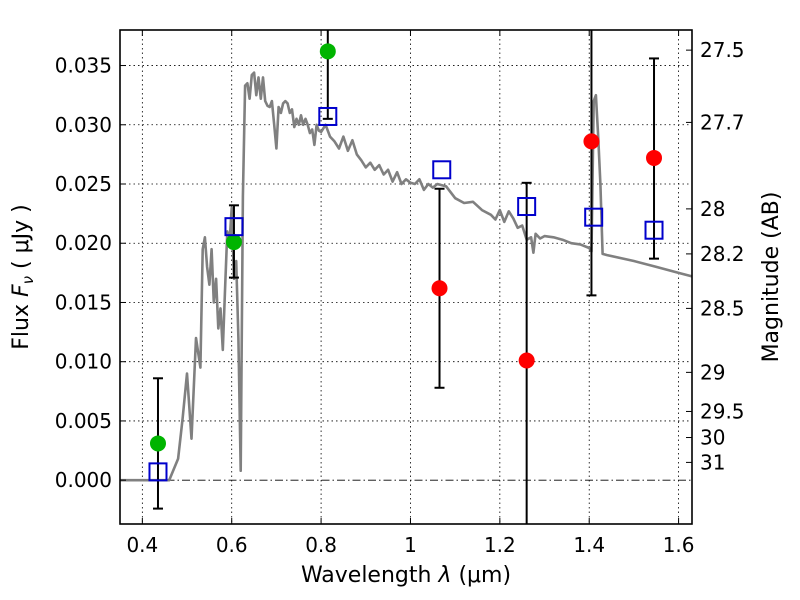 Image resolution: width=800 pixels, height=600 pixels. Describe the element at coordinates (722, 308) in the screenshot. I see `y2-tick-label: 28.5` at that location.